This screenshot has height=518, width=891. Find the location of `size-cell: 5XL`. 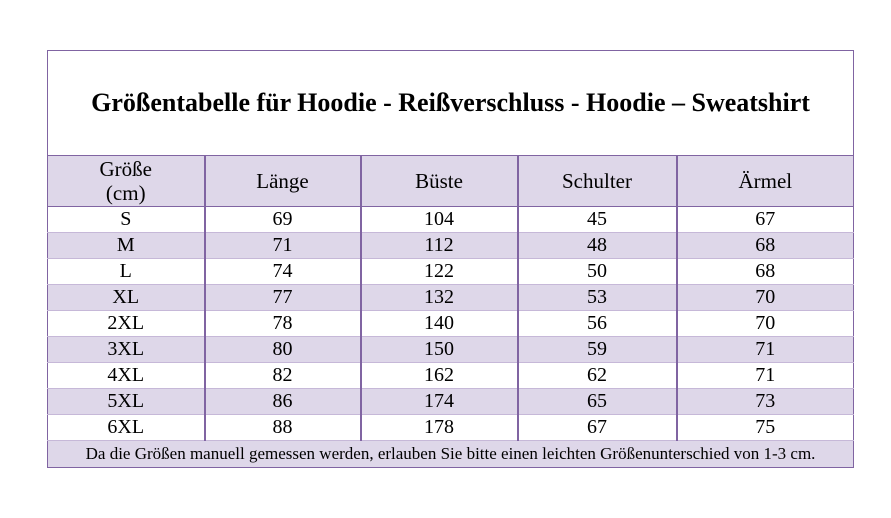

size-cell: 5XL is located at coordinates (126, 401).